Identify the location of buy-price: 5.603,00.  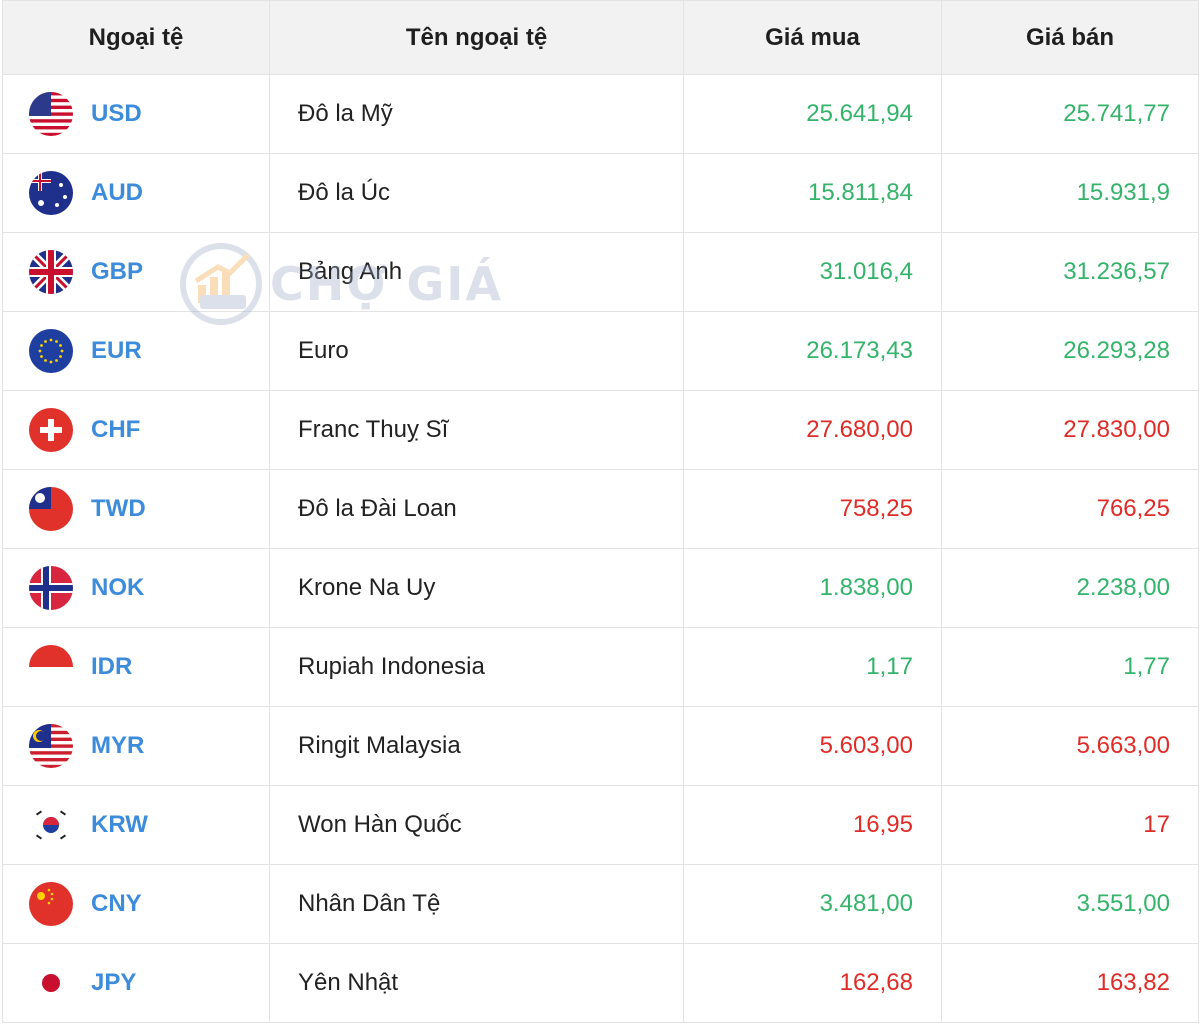
(812, 746).